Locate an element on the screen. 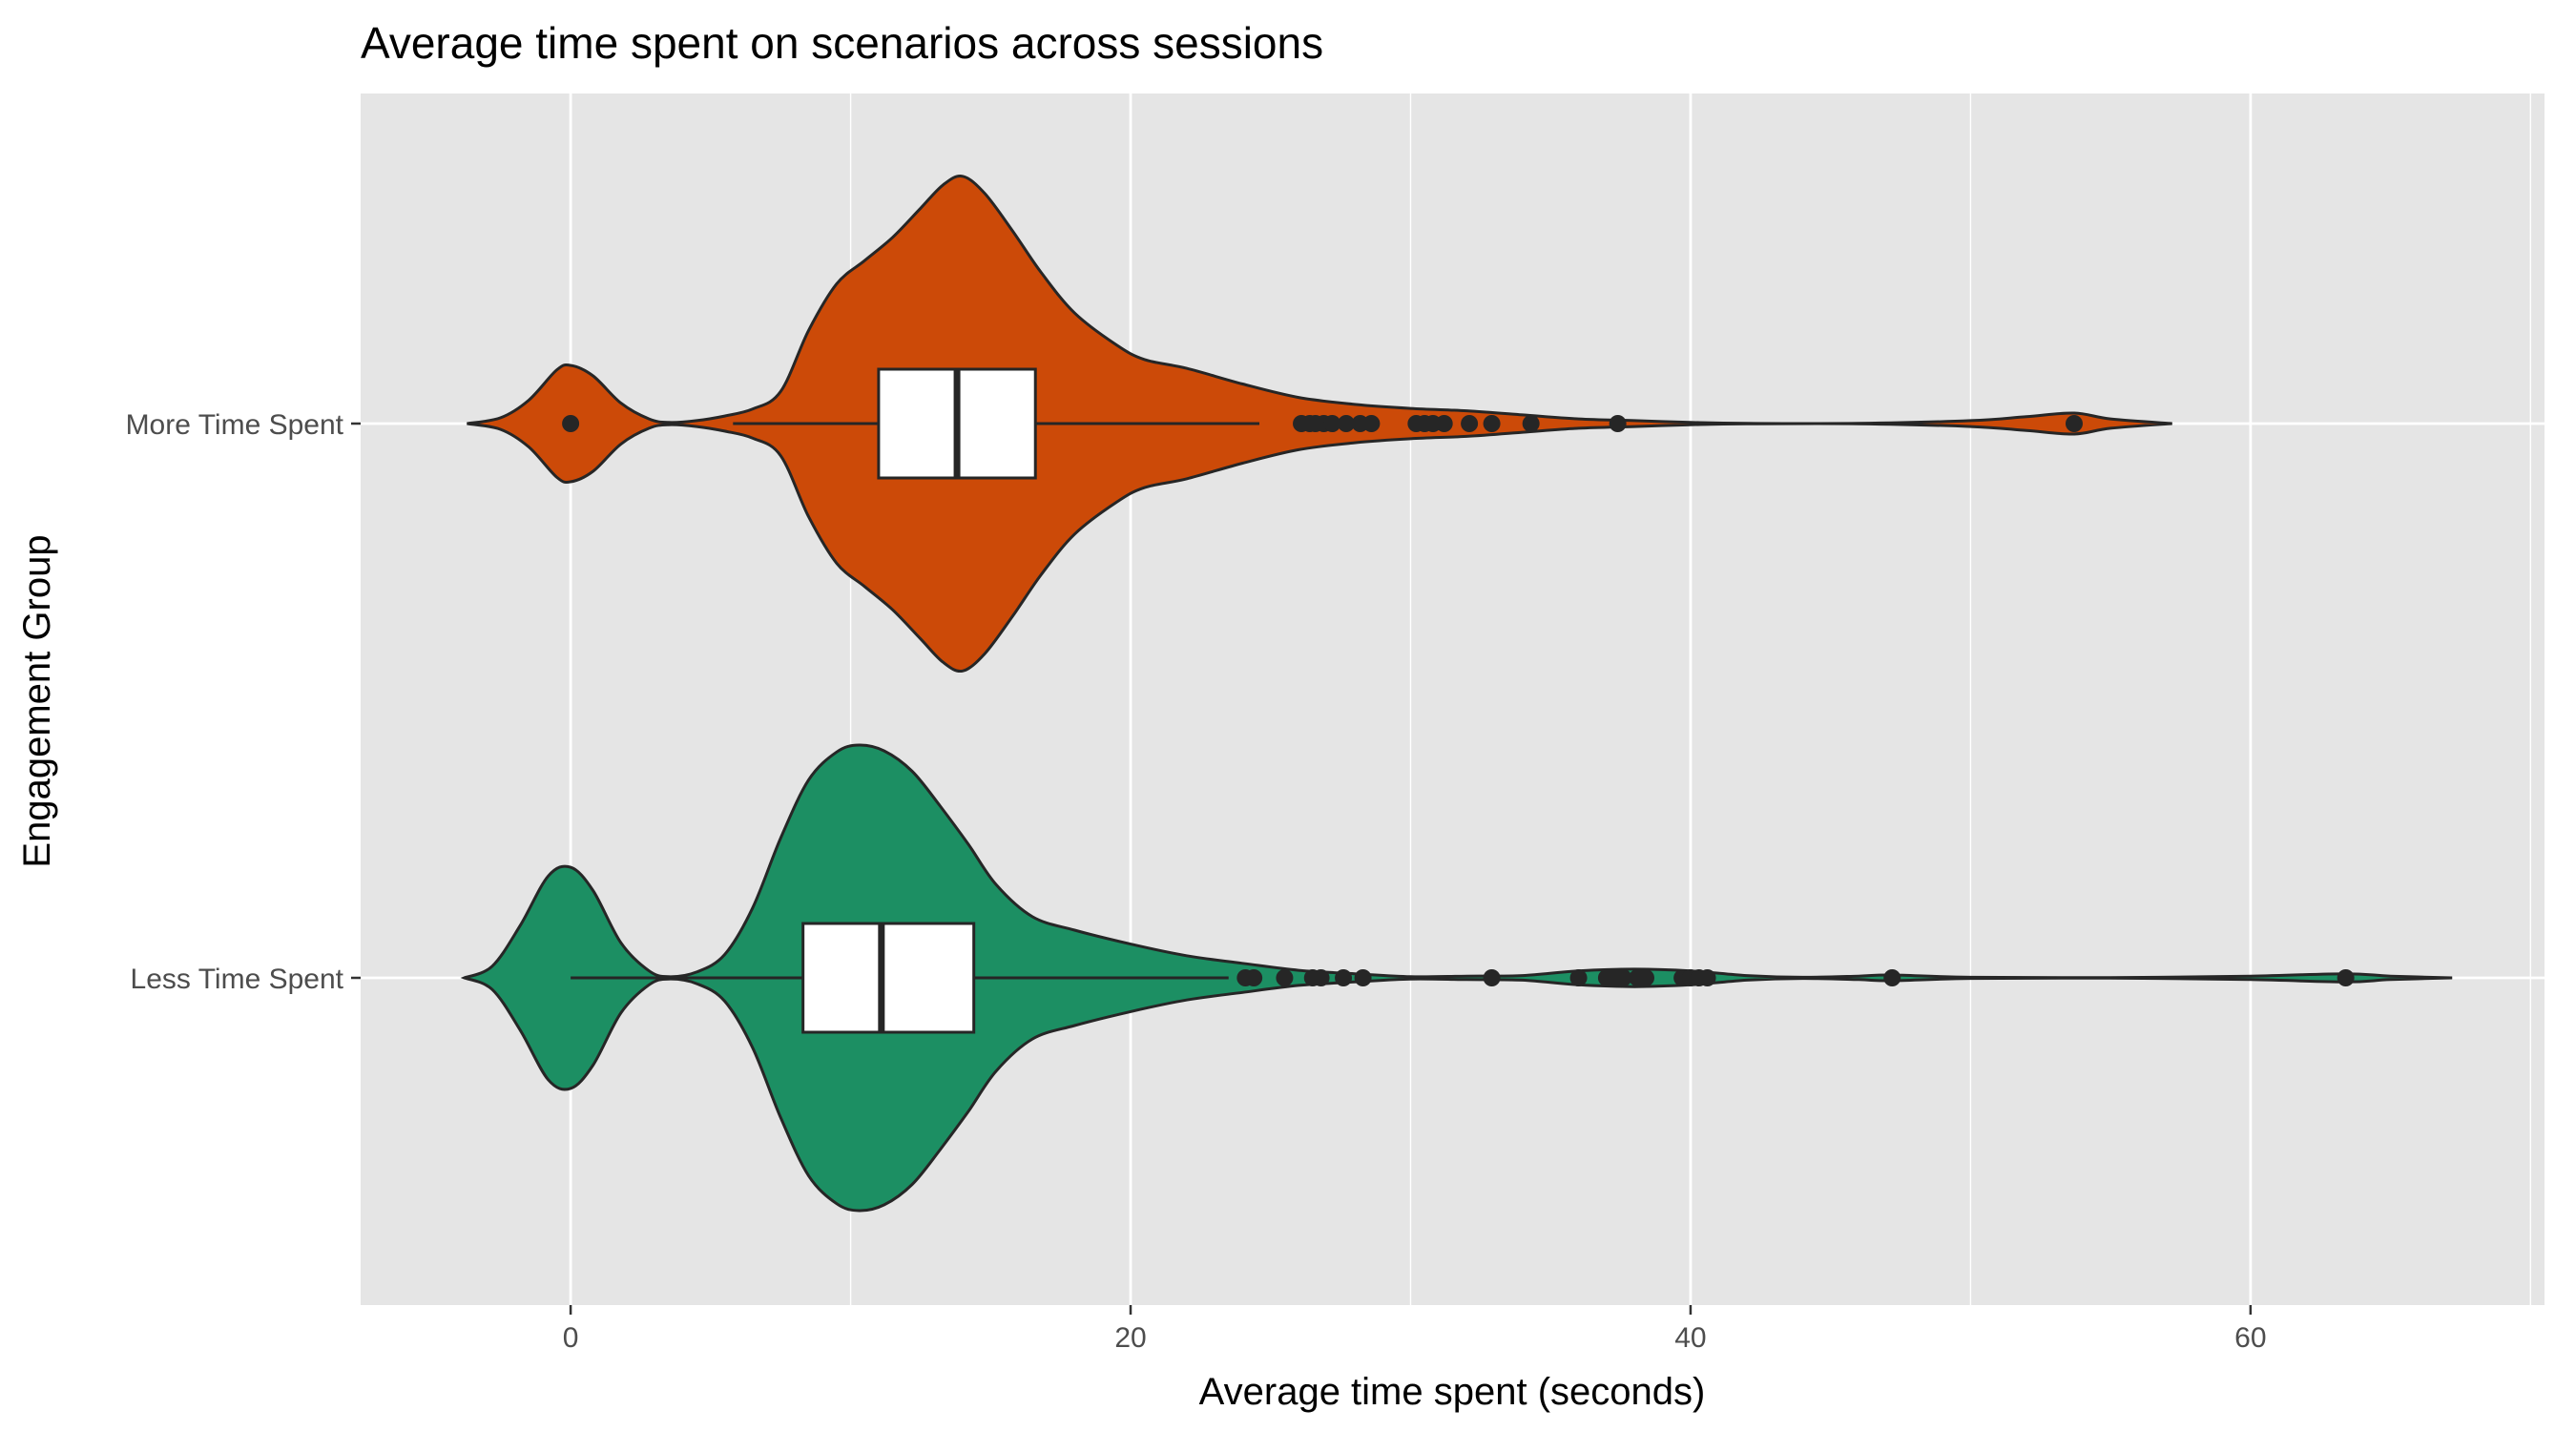  y-axis-title: Engagement Group is located at coordinates (37, 700).